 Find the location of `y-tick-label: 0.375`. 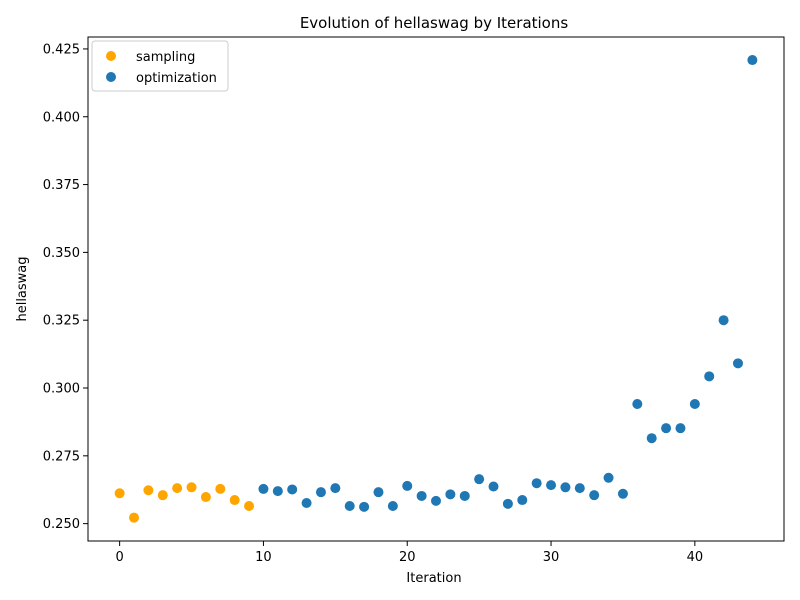

y-tick-label: 0.375 is located at coordinates (61, 185).